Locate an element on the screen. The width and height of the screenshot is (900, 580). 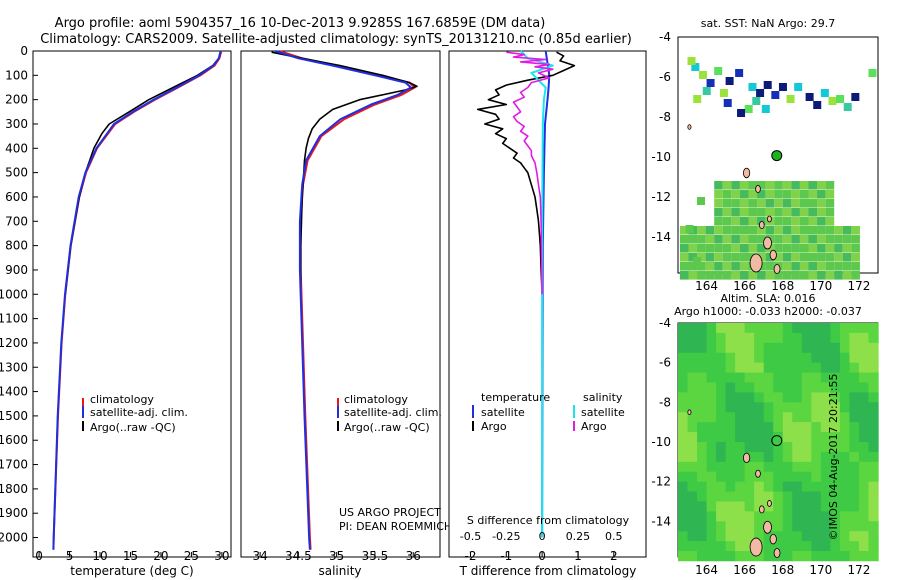
depth-tick-label: 200 is located at coordinates (16, 100).